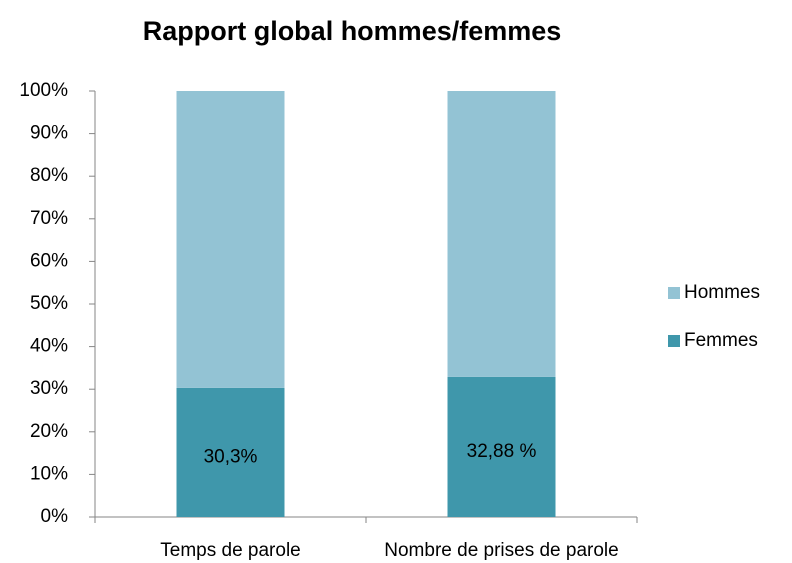  I want to click on y-tick-label: 40%, so click(49, 346).